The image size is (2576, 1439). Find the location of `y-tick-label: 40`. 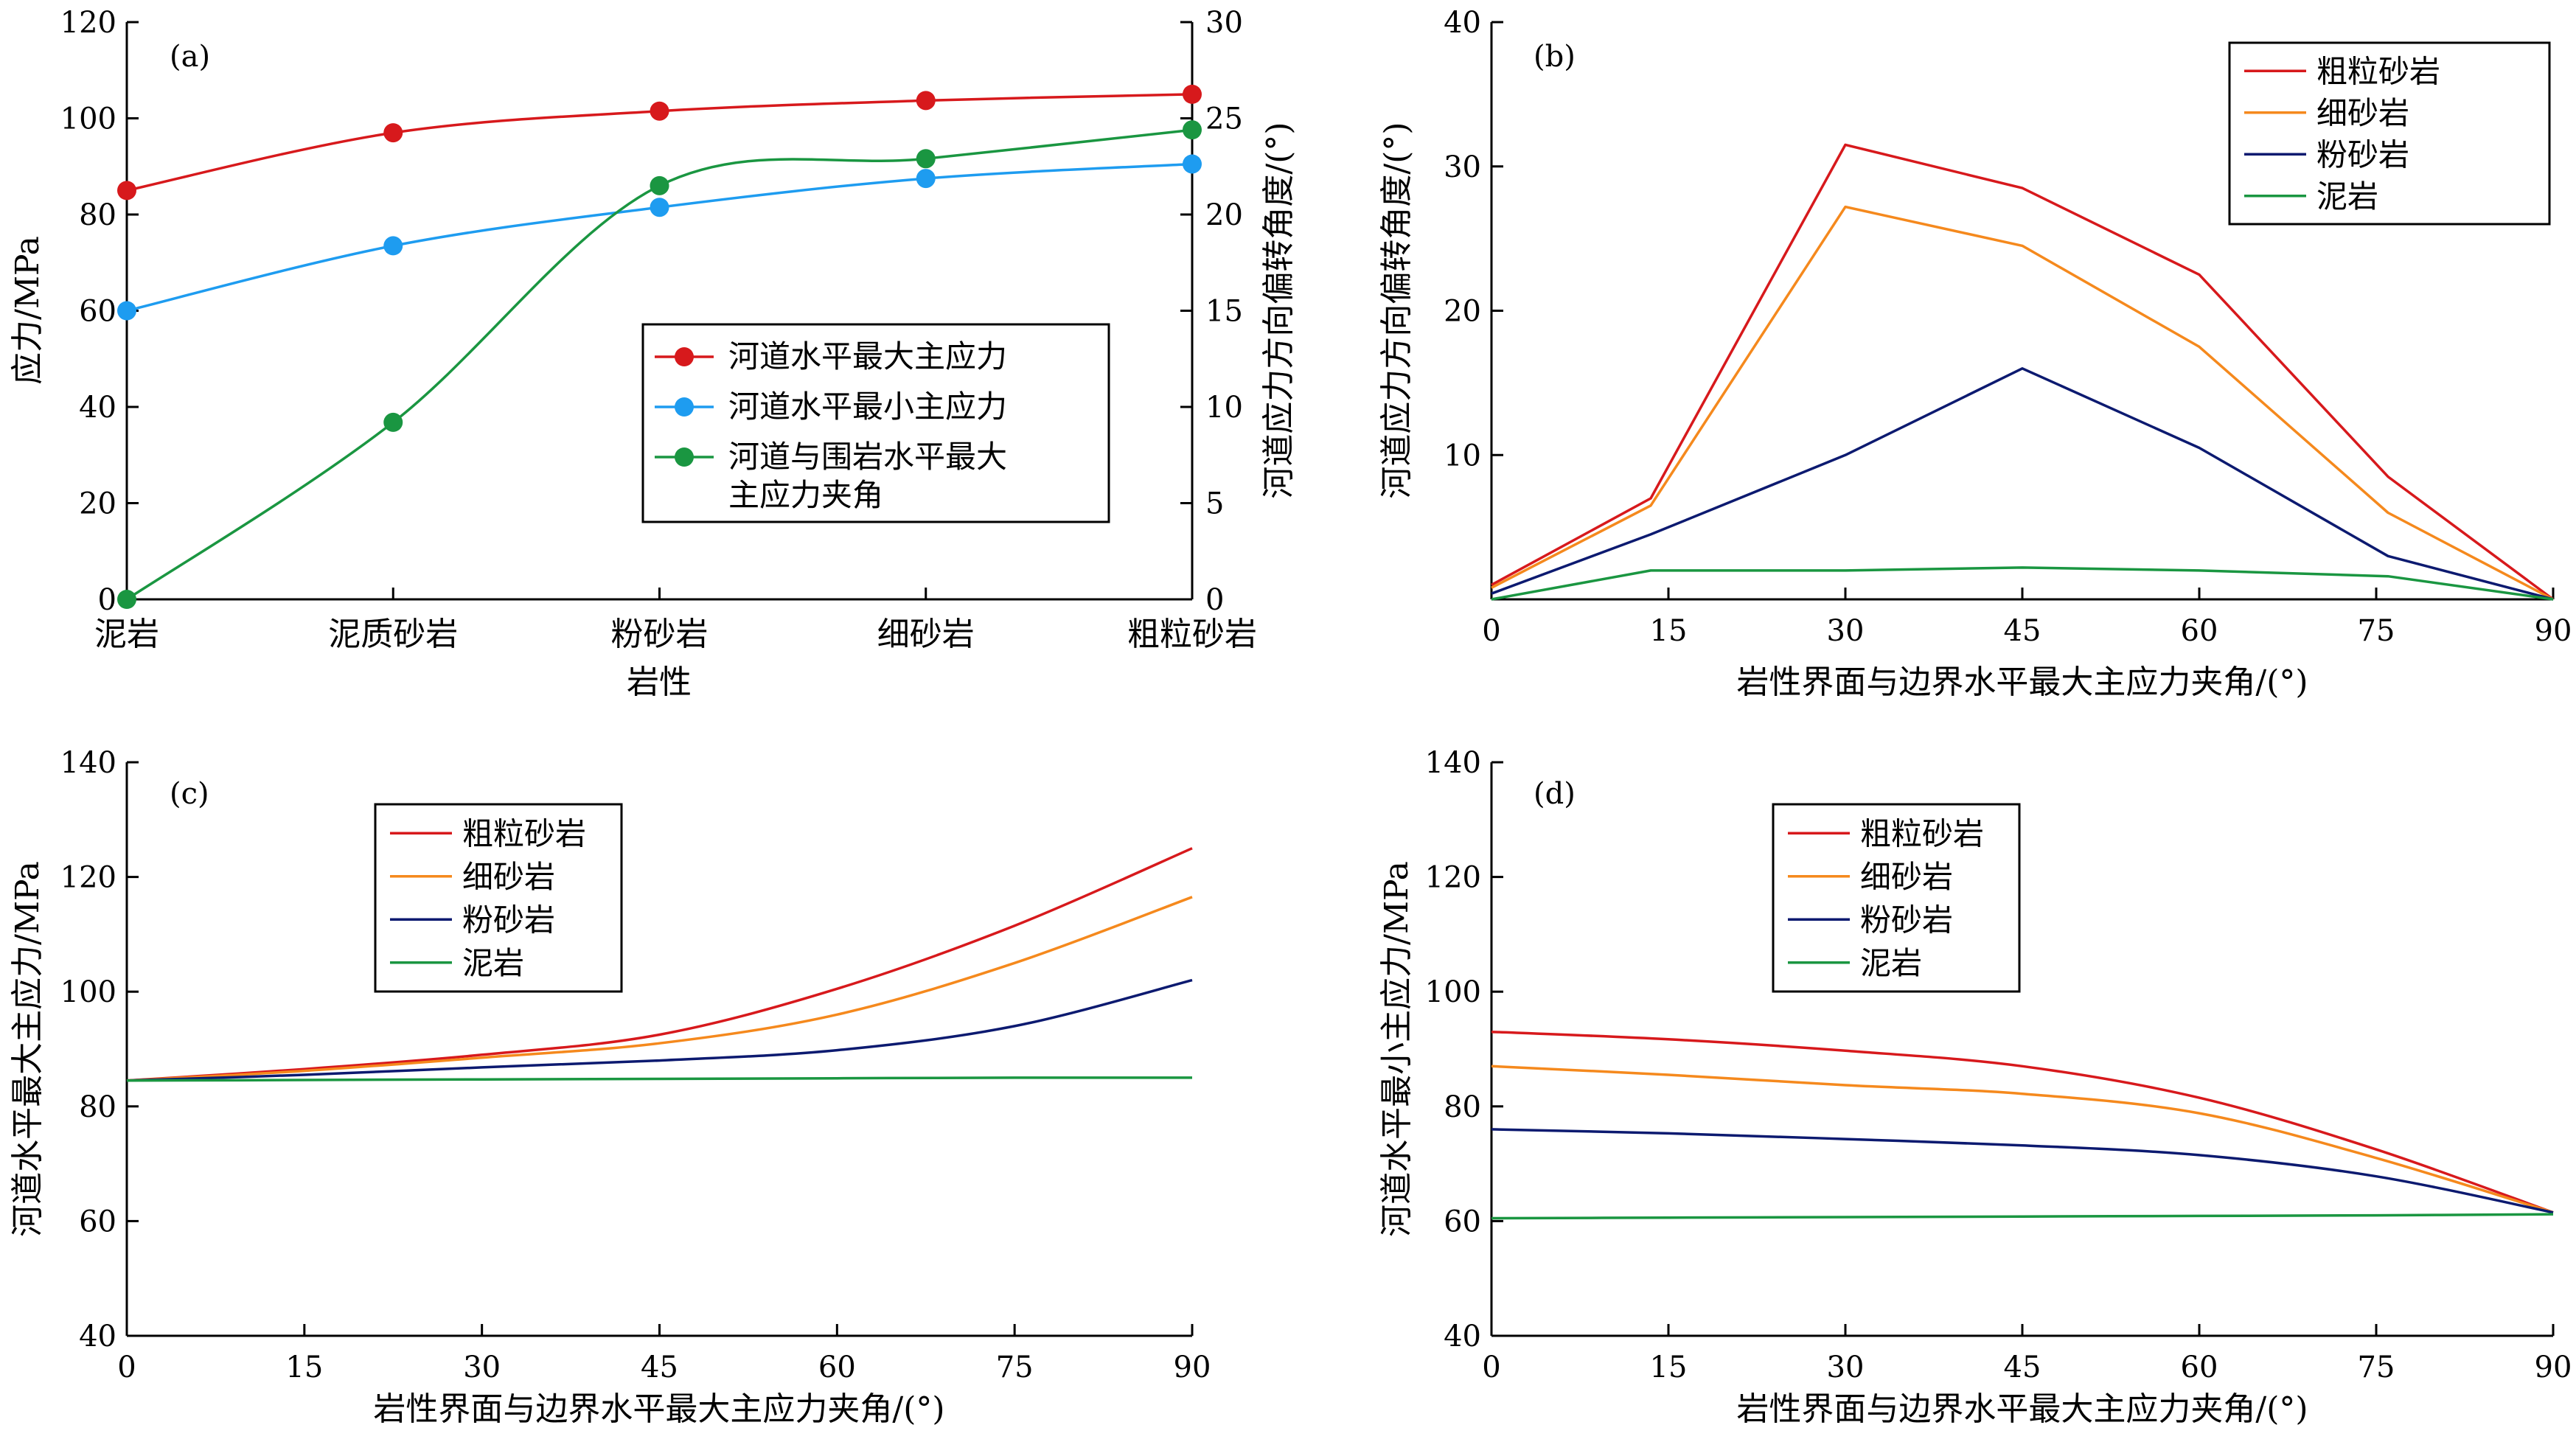

y-tick-label: 40 is located at coordinates (98, 1336).